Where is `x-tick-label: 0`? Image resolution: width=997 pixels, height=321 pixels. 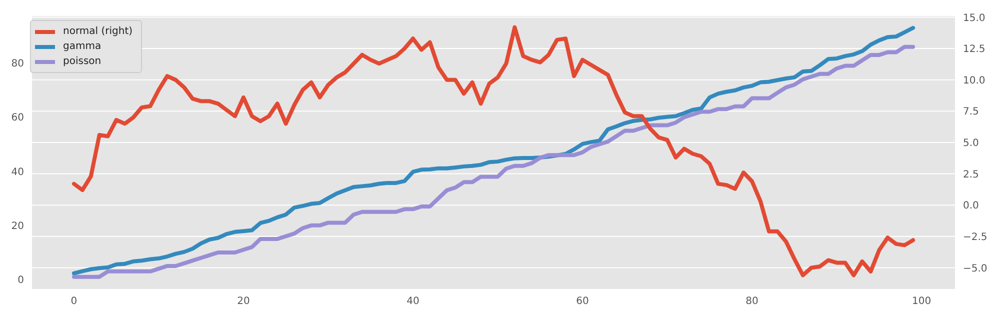 x-tick-label: 0 is located at coordinates (74, 302).